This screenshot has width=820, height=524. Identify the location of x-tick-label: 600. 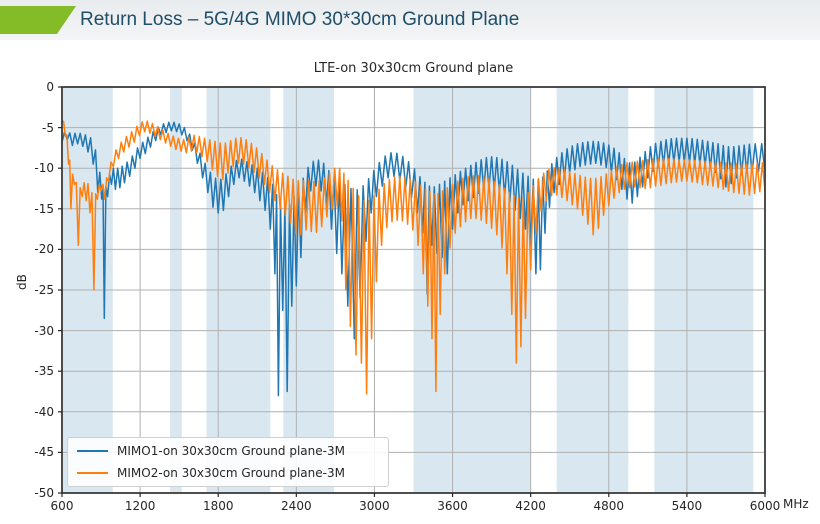
(62, 506).